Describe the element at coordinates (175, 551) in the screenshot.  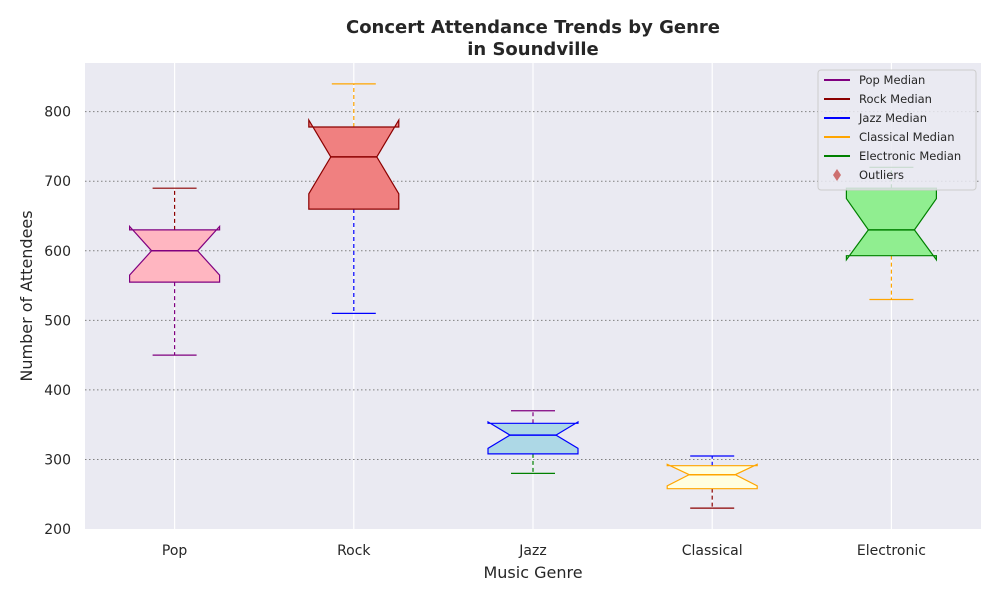
I see `x-tick-label: Pop` at that location.